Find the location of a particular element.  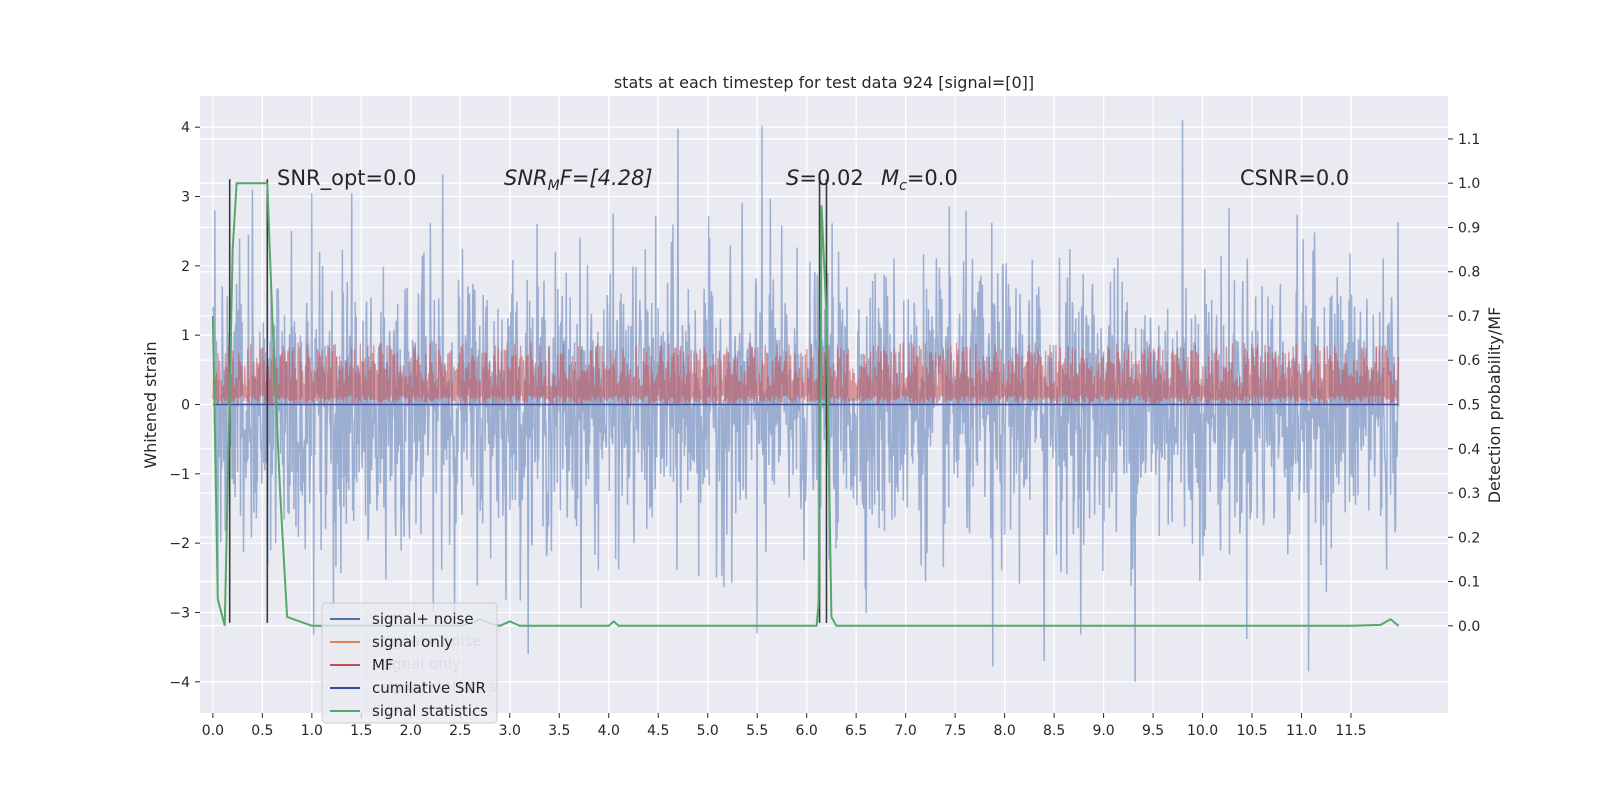

x-tick-label: 7.0 is located at coordinates (906, 731).